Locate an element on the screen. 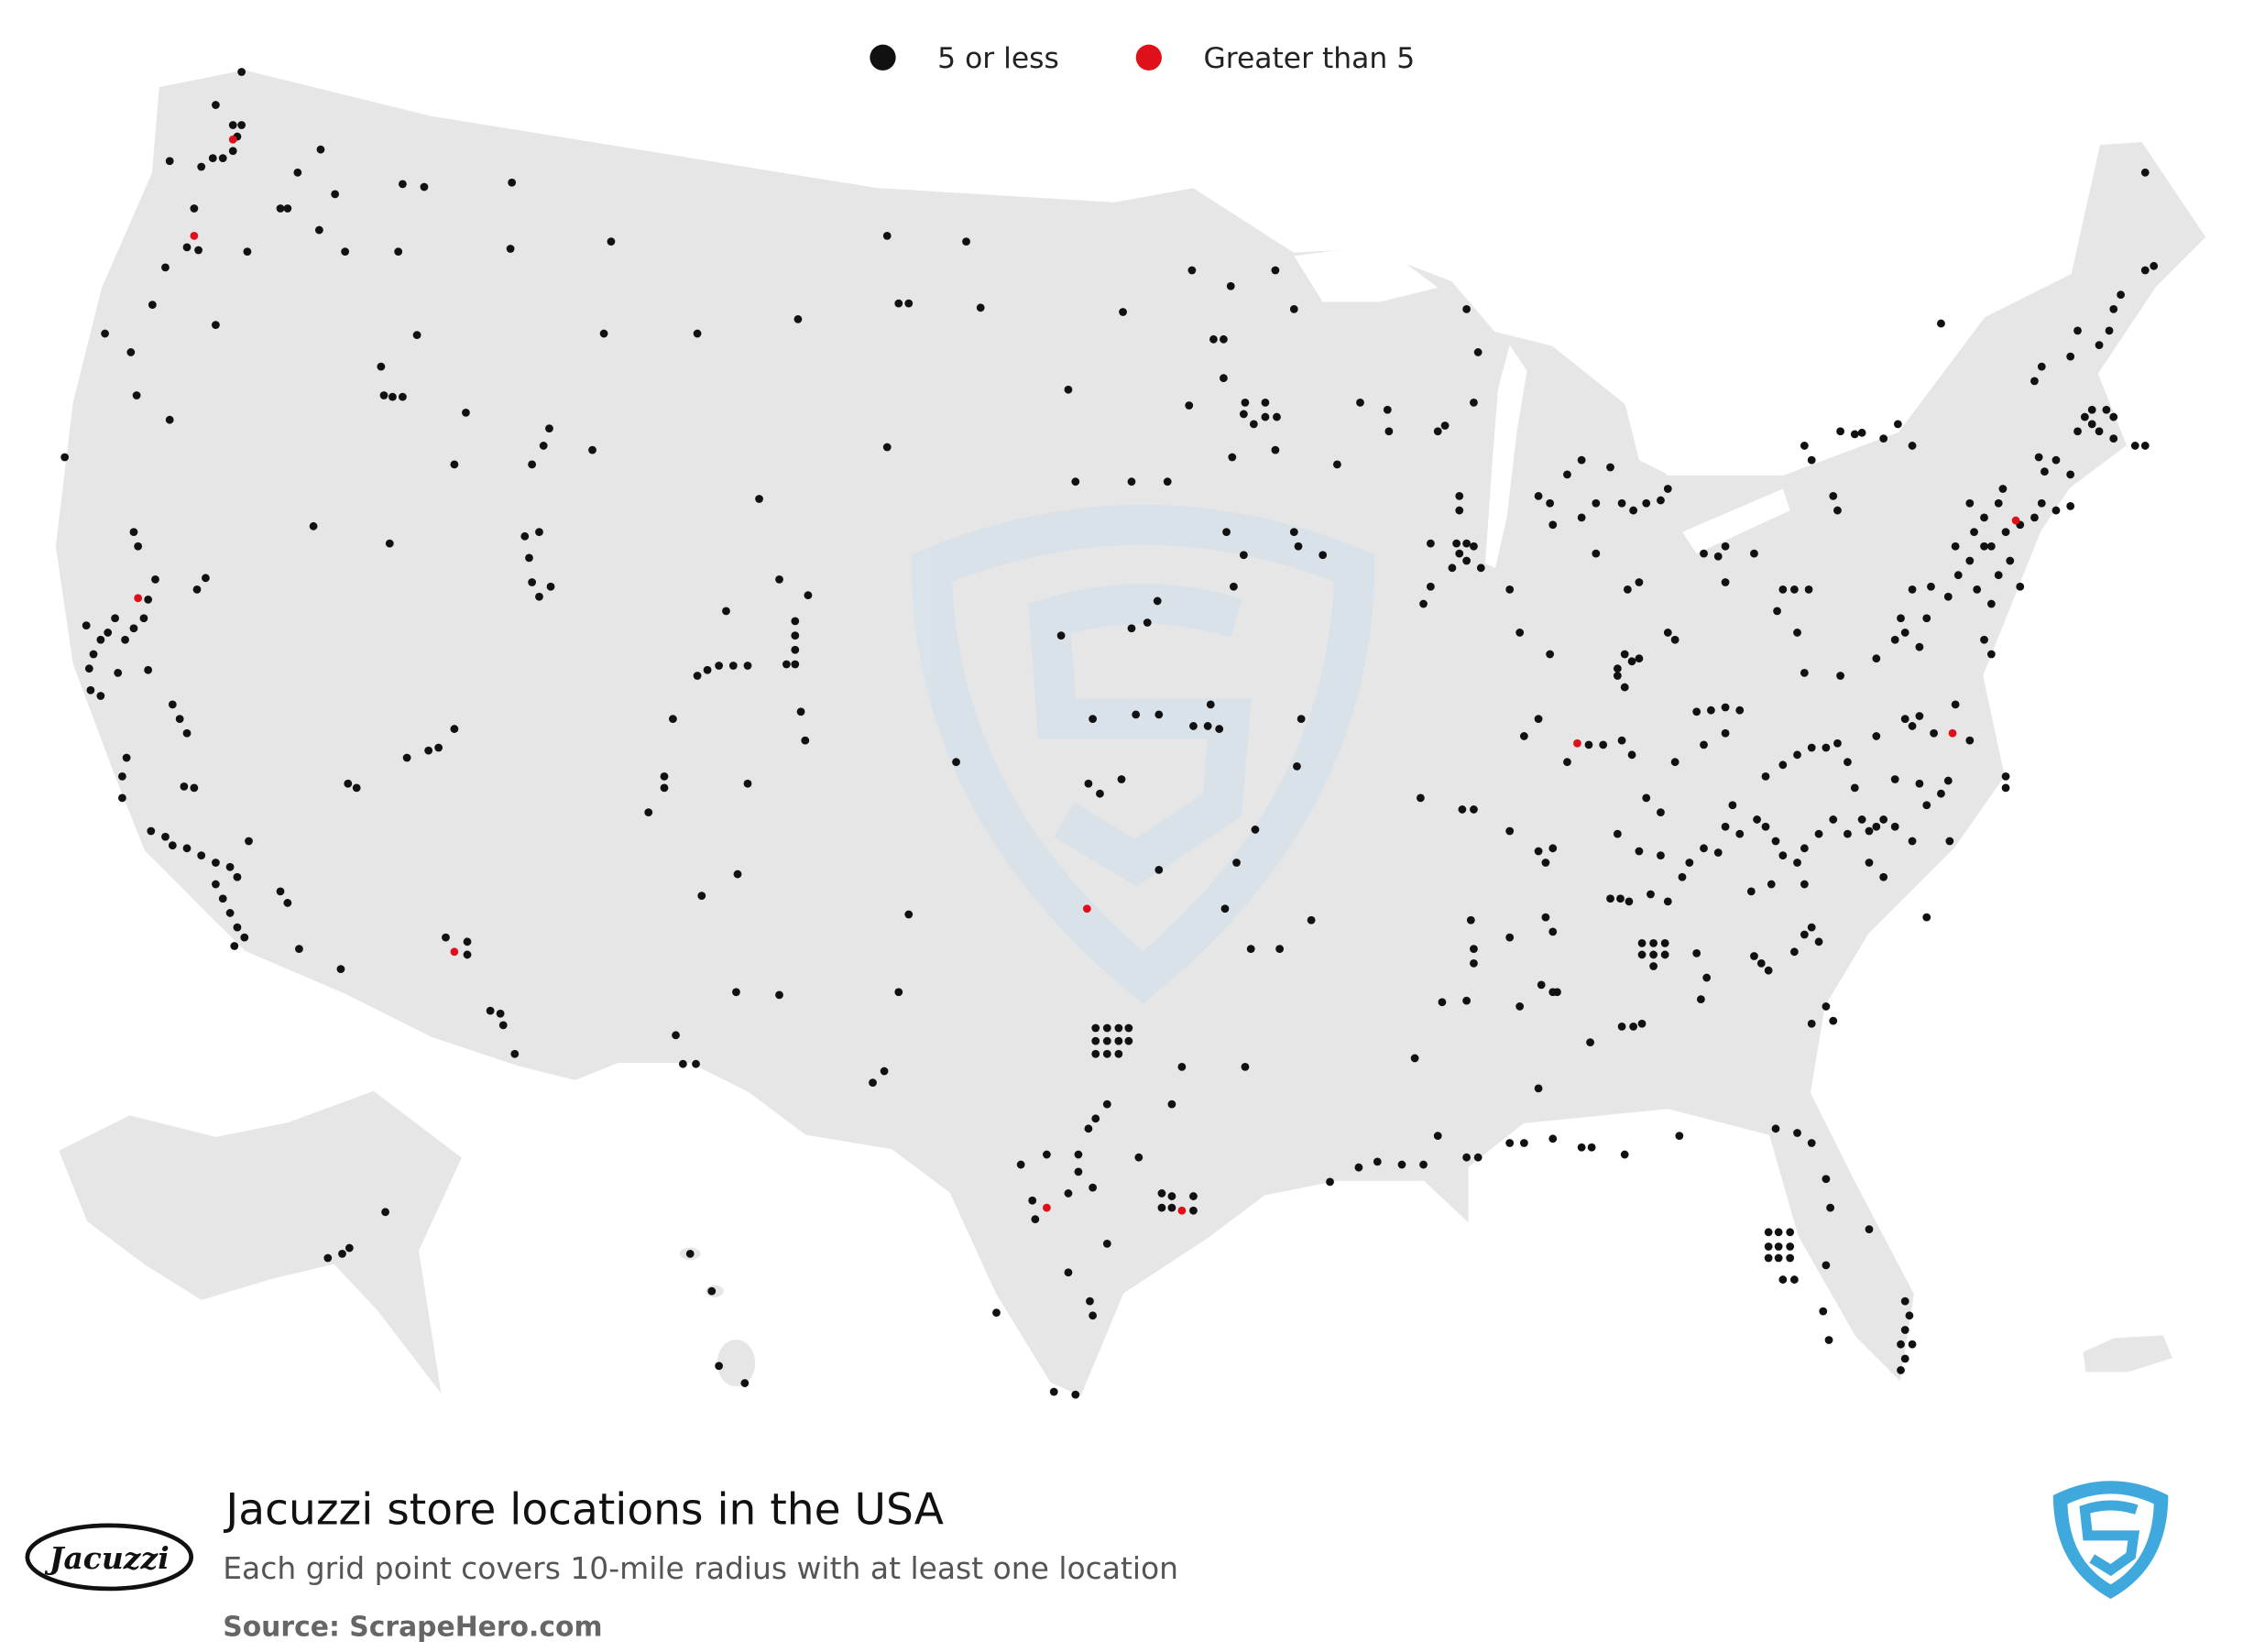 The height and width of the screenshot is (1652, 2243). source: Source: ScrapeHero.com is located at coordinates (412, 1628).